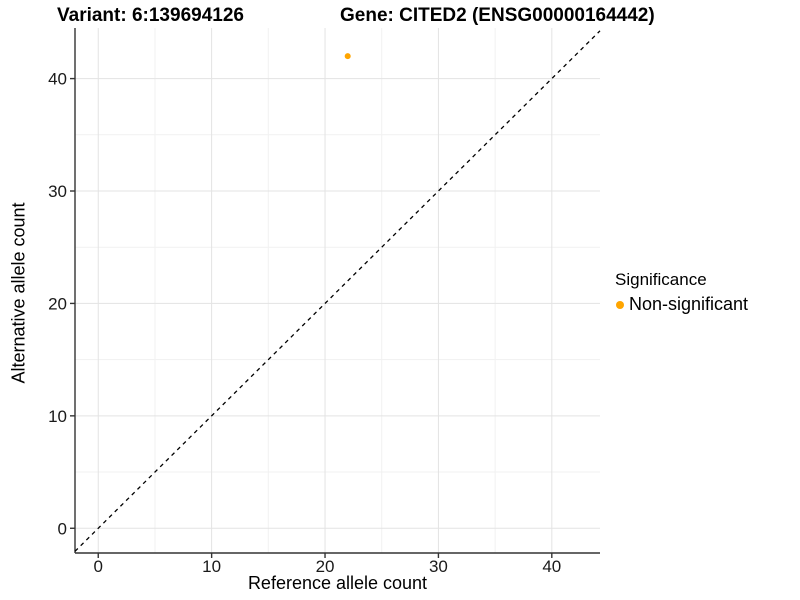 This screenshot has height=600, width=800. I want to click on x-tick-label: 0, so click(98, 566).